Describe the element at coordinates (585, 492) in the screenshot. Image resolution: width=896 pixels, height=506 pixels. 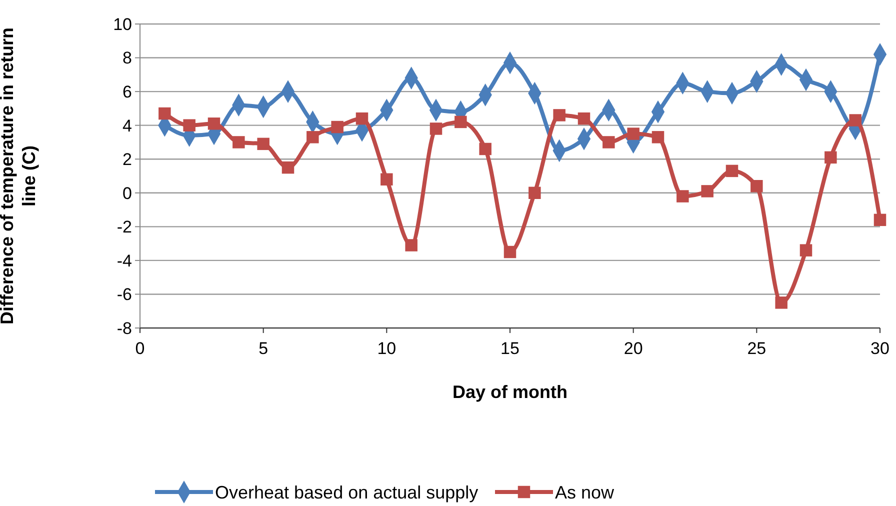
I see `legend-label: As now` at that location.